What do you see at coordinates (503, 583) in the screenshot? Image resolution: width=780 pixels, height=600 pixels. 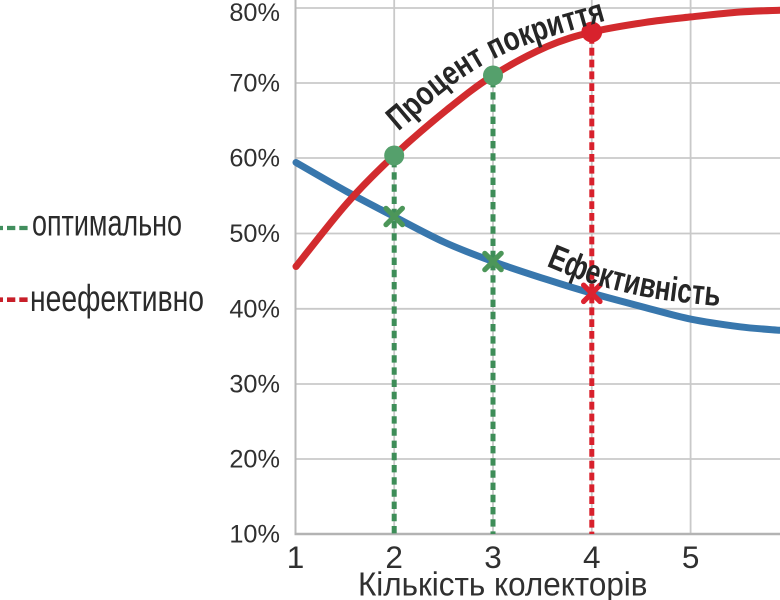 I see `svg-text: Кількість колекторів` at bounding box center [503, 583].